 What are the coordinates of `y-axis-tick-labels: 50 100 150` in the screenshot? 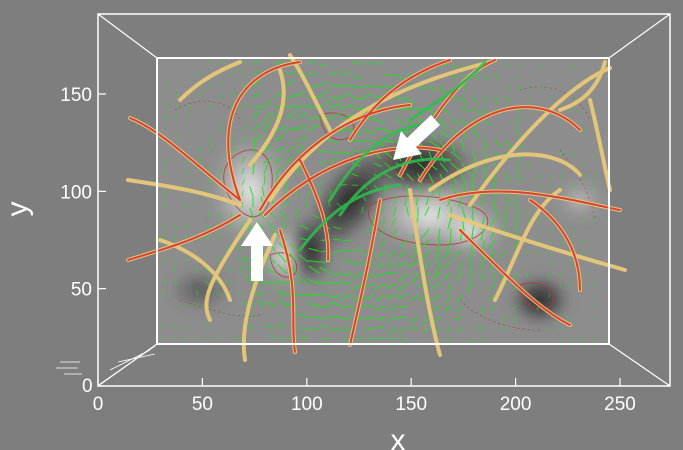 It's located at (76, 193).